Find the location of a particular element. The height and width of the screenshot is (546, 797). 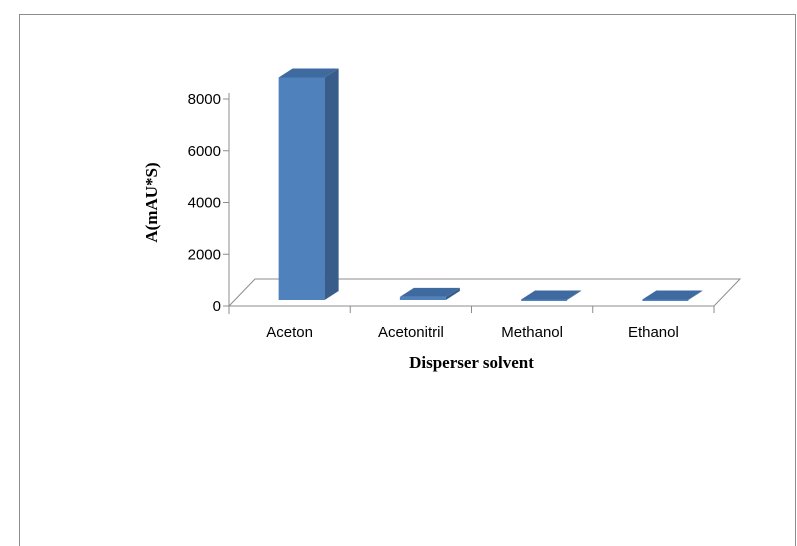

y-tick-label: 0 is located at coordinates (217, 306).